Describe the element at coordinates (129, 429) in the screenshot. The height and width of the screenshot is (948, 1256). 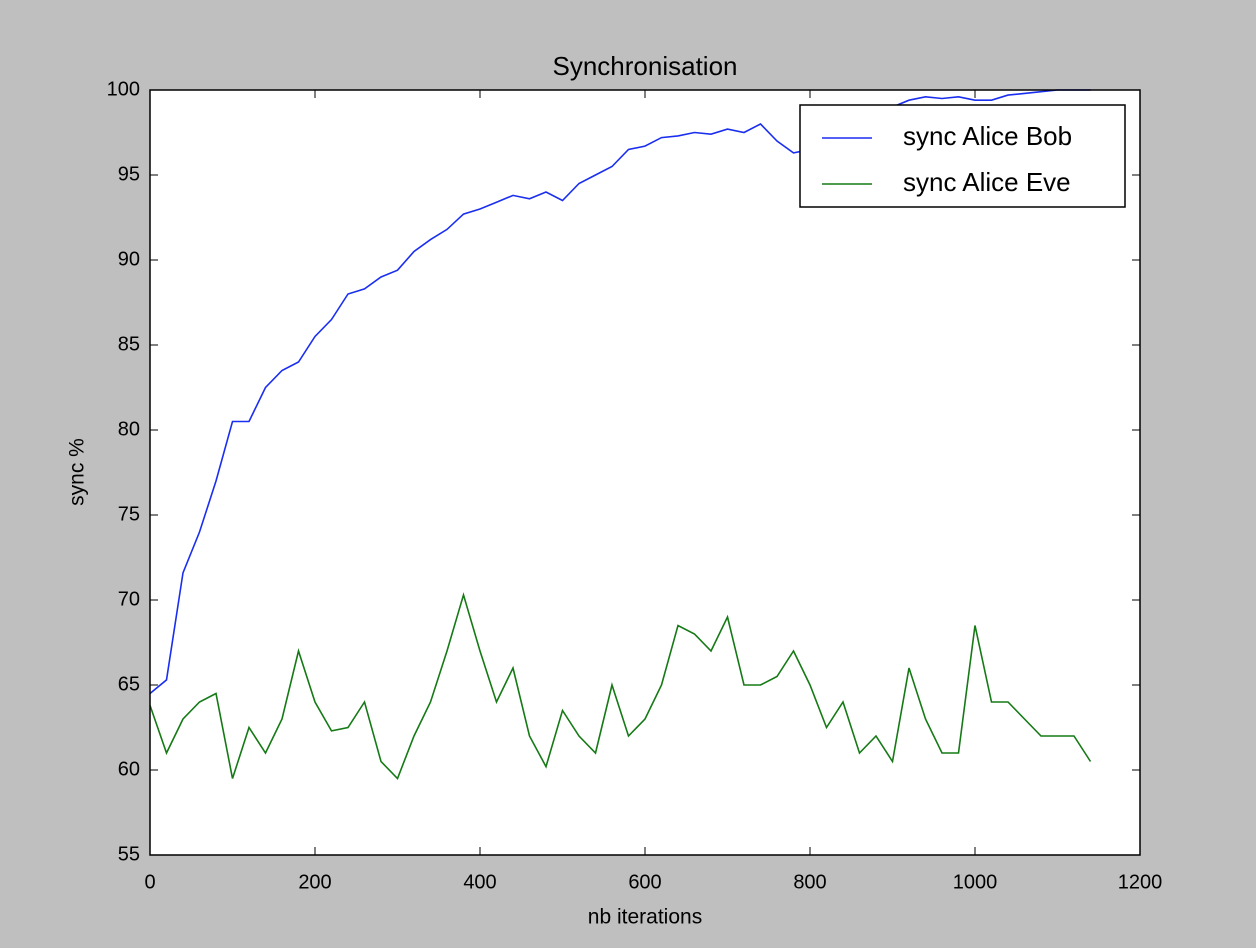
I see `y-tick-label: 80` at that location.